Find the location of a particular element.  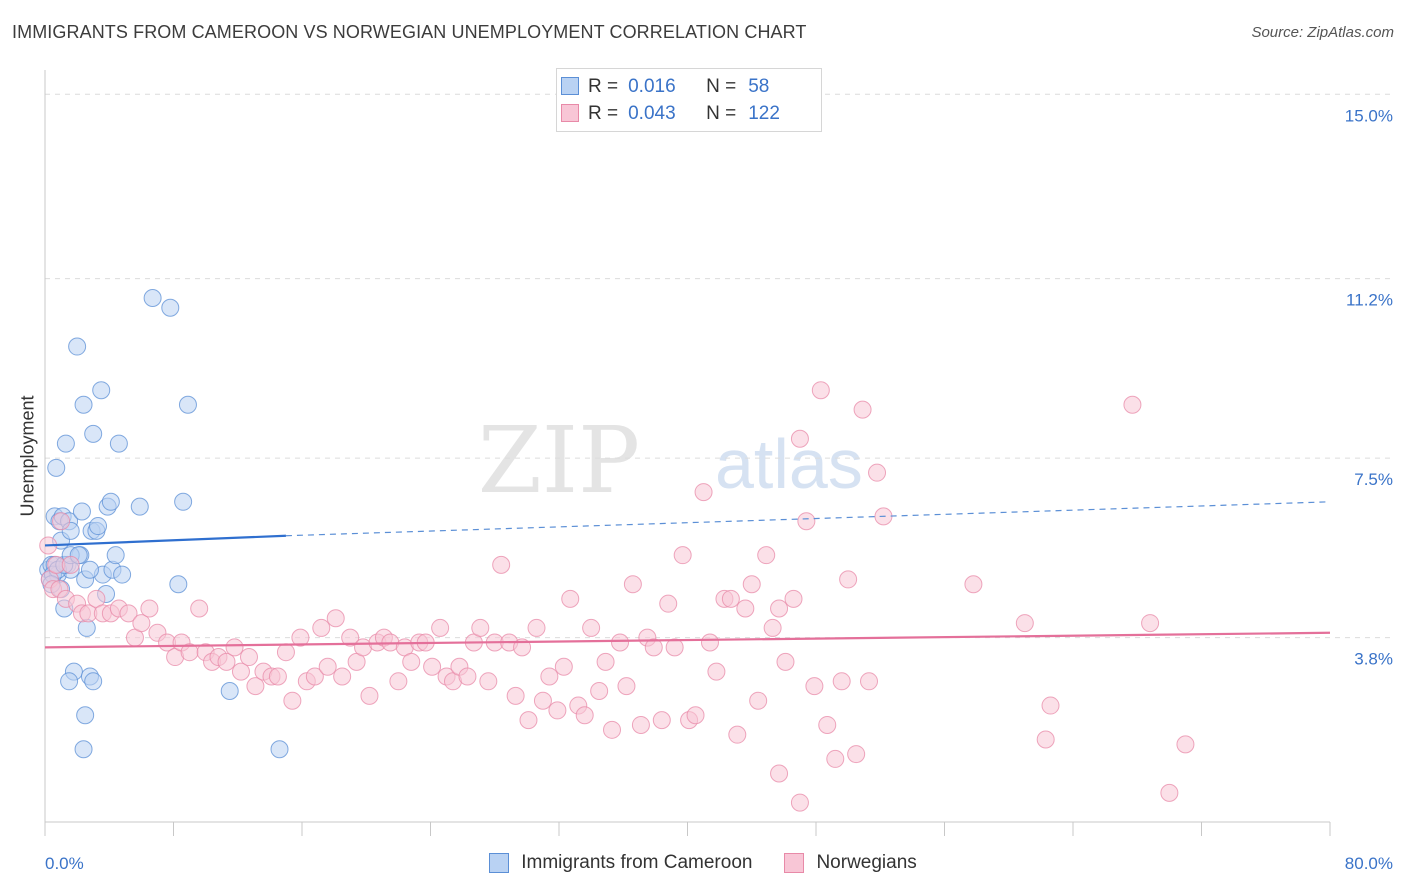

stats-r-label-norwegians: R = is located at coordinates (603, 113).